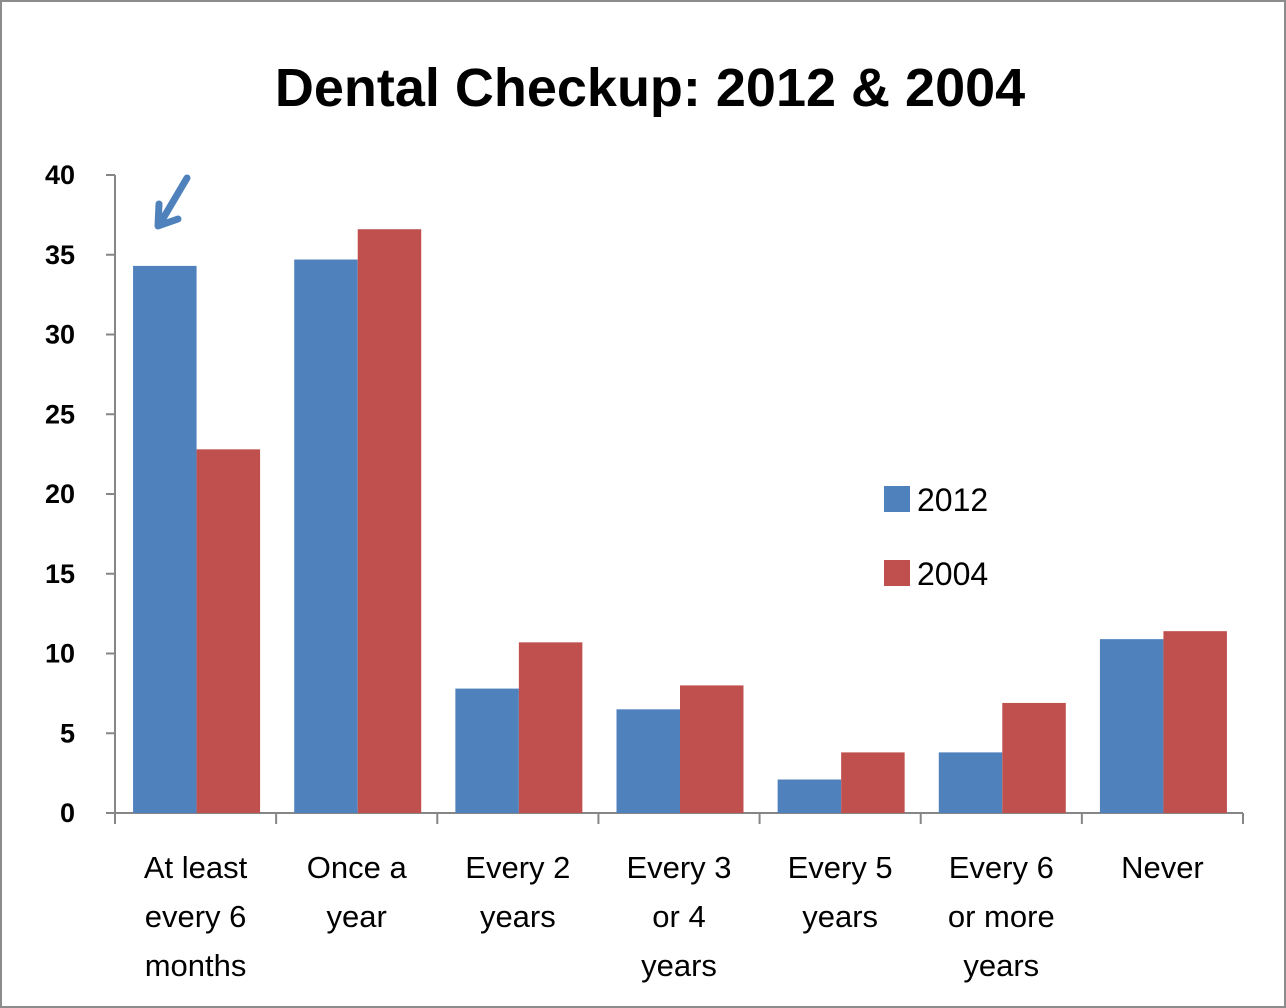 The image size is (1286, 1008). I want to click on x-tick-label: Every 6, so click(1001, 867).